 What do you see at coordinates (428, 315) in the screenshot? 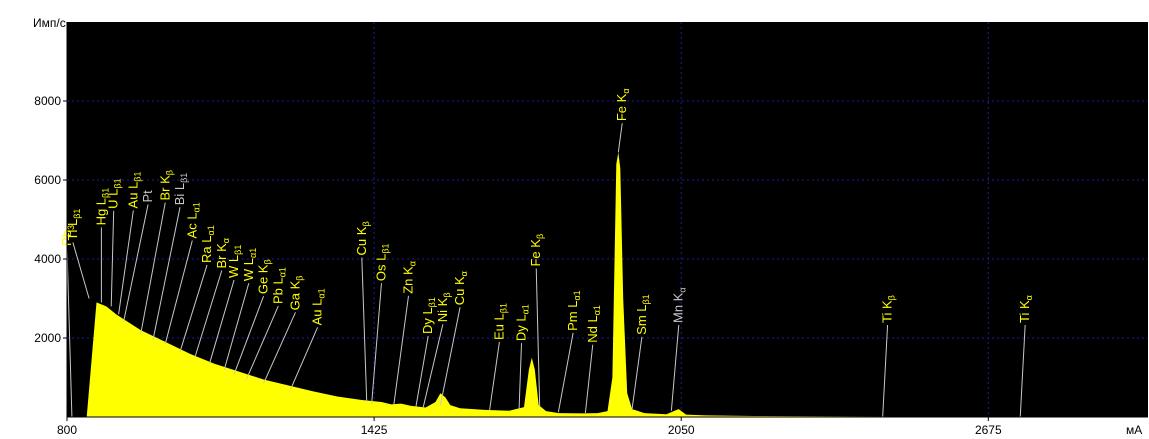
I see `peak-label: Dy Lβ1` at bounding box center [428, 315].